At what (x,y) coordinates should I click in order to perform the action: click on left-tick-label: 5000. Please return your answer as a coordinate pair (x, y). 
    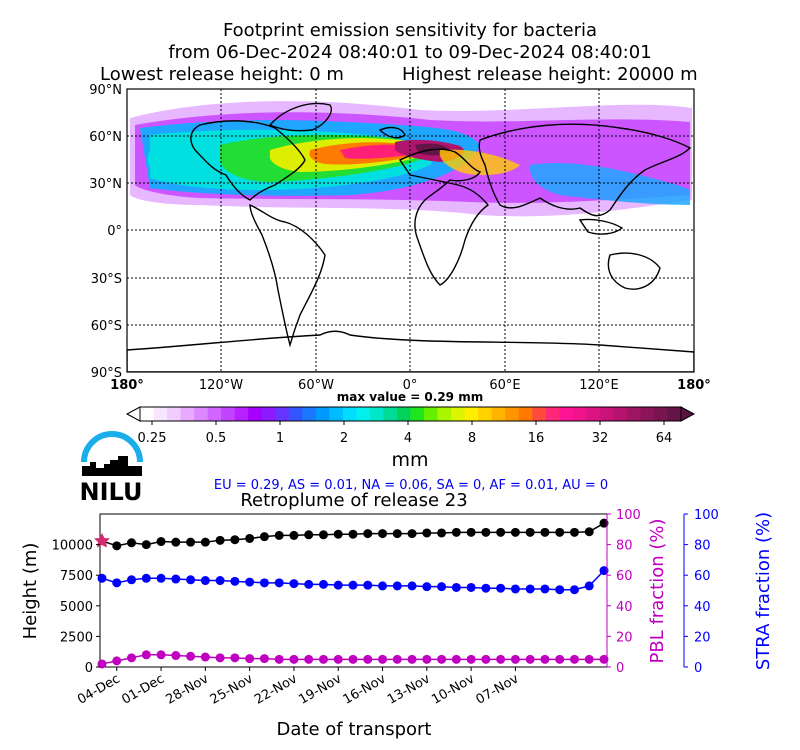
    Looking at the image, I should click on (76, 607).